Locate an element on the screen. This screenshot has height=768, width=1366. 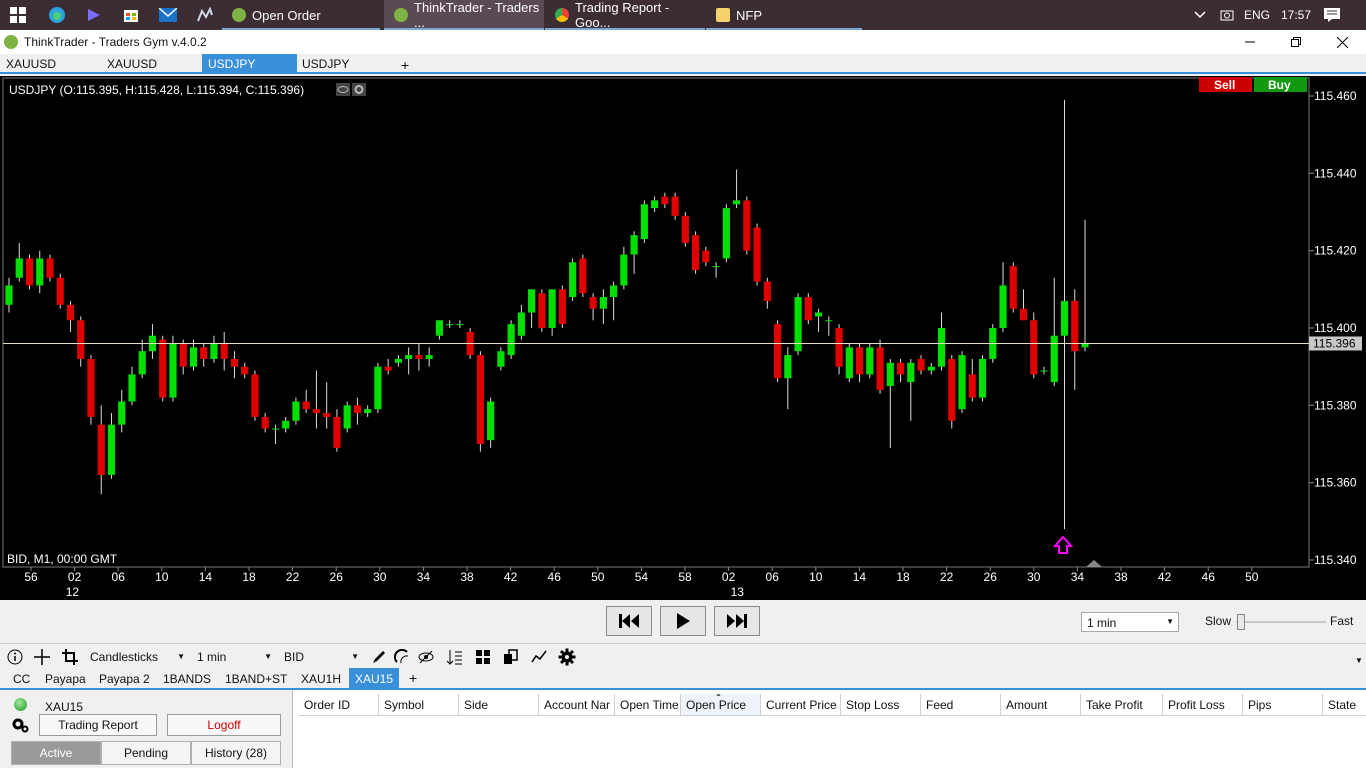
price-type-select: BID ▼ is located at coordinates (321, 657).